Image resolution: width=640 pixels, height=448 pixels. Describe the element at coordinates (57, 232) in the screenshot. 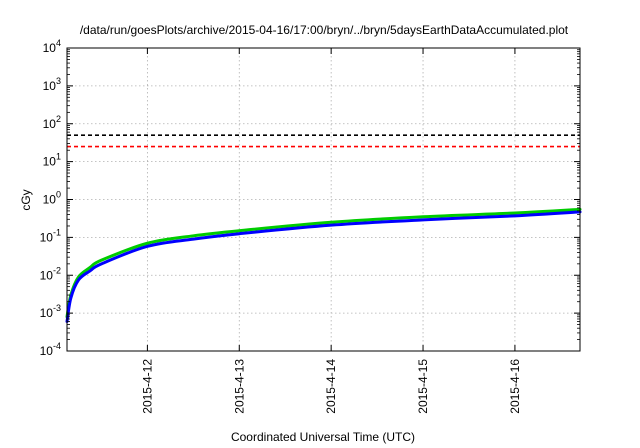

I see `y-tick-exponent: -1` at that location.